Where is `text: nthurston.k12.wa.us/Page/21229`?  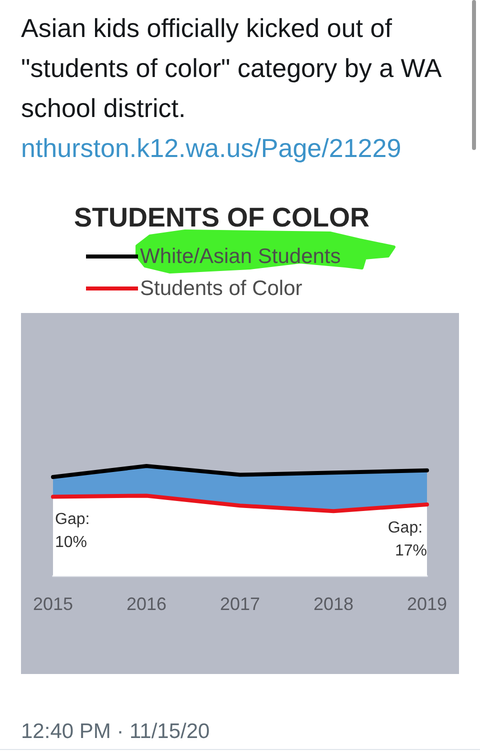
text: nthurston.k12.wa.us/Page/21229 is located at coordinates (211, 148).